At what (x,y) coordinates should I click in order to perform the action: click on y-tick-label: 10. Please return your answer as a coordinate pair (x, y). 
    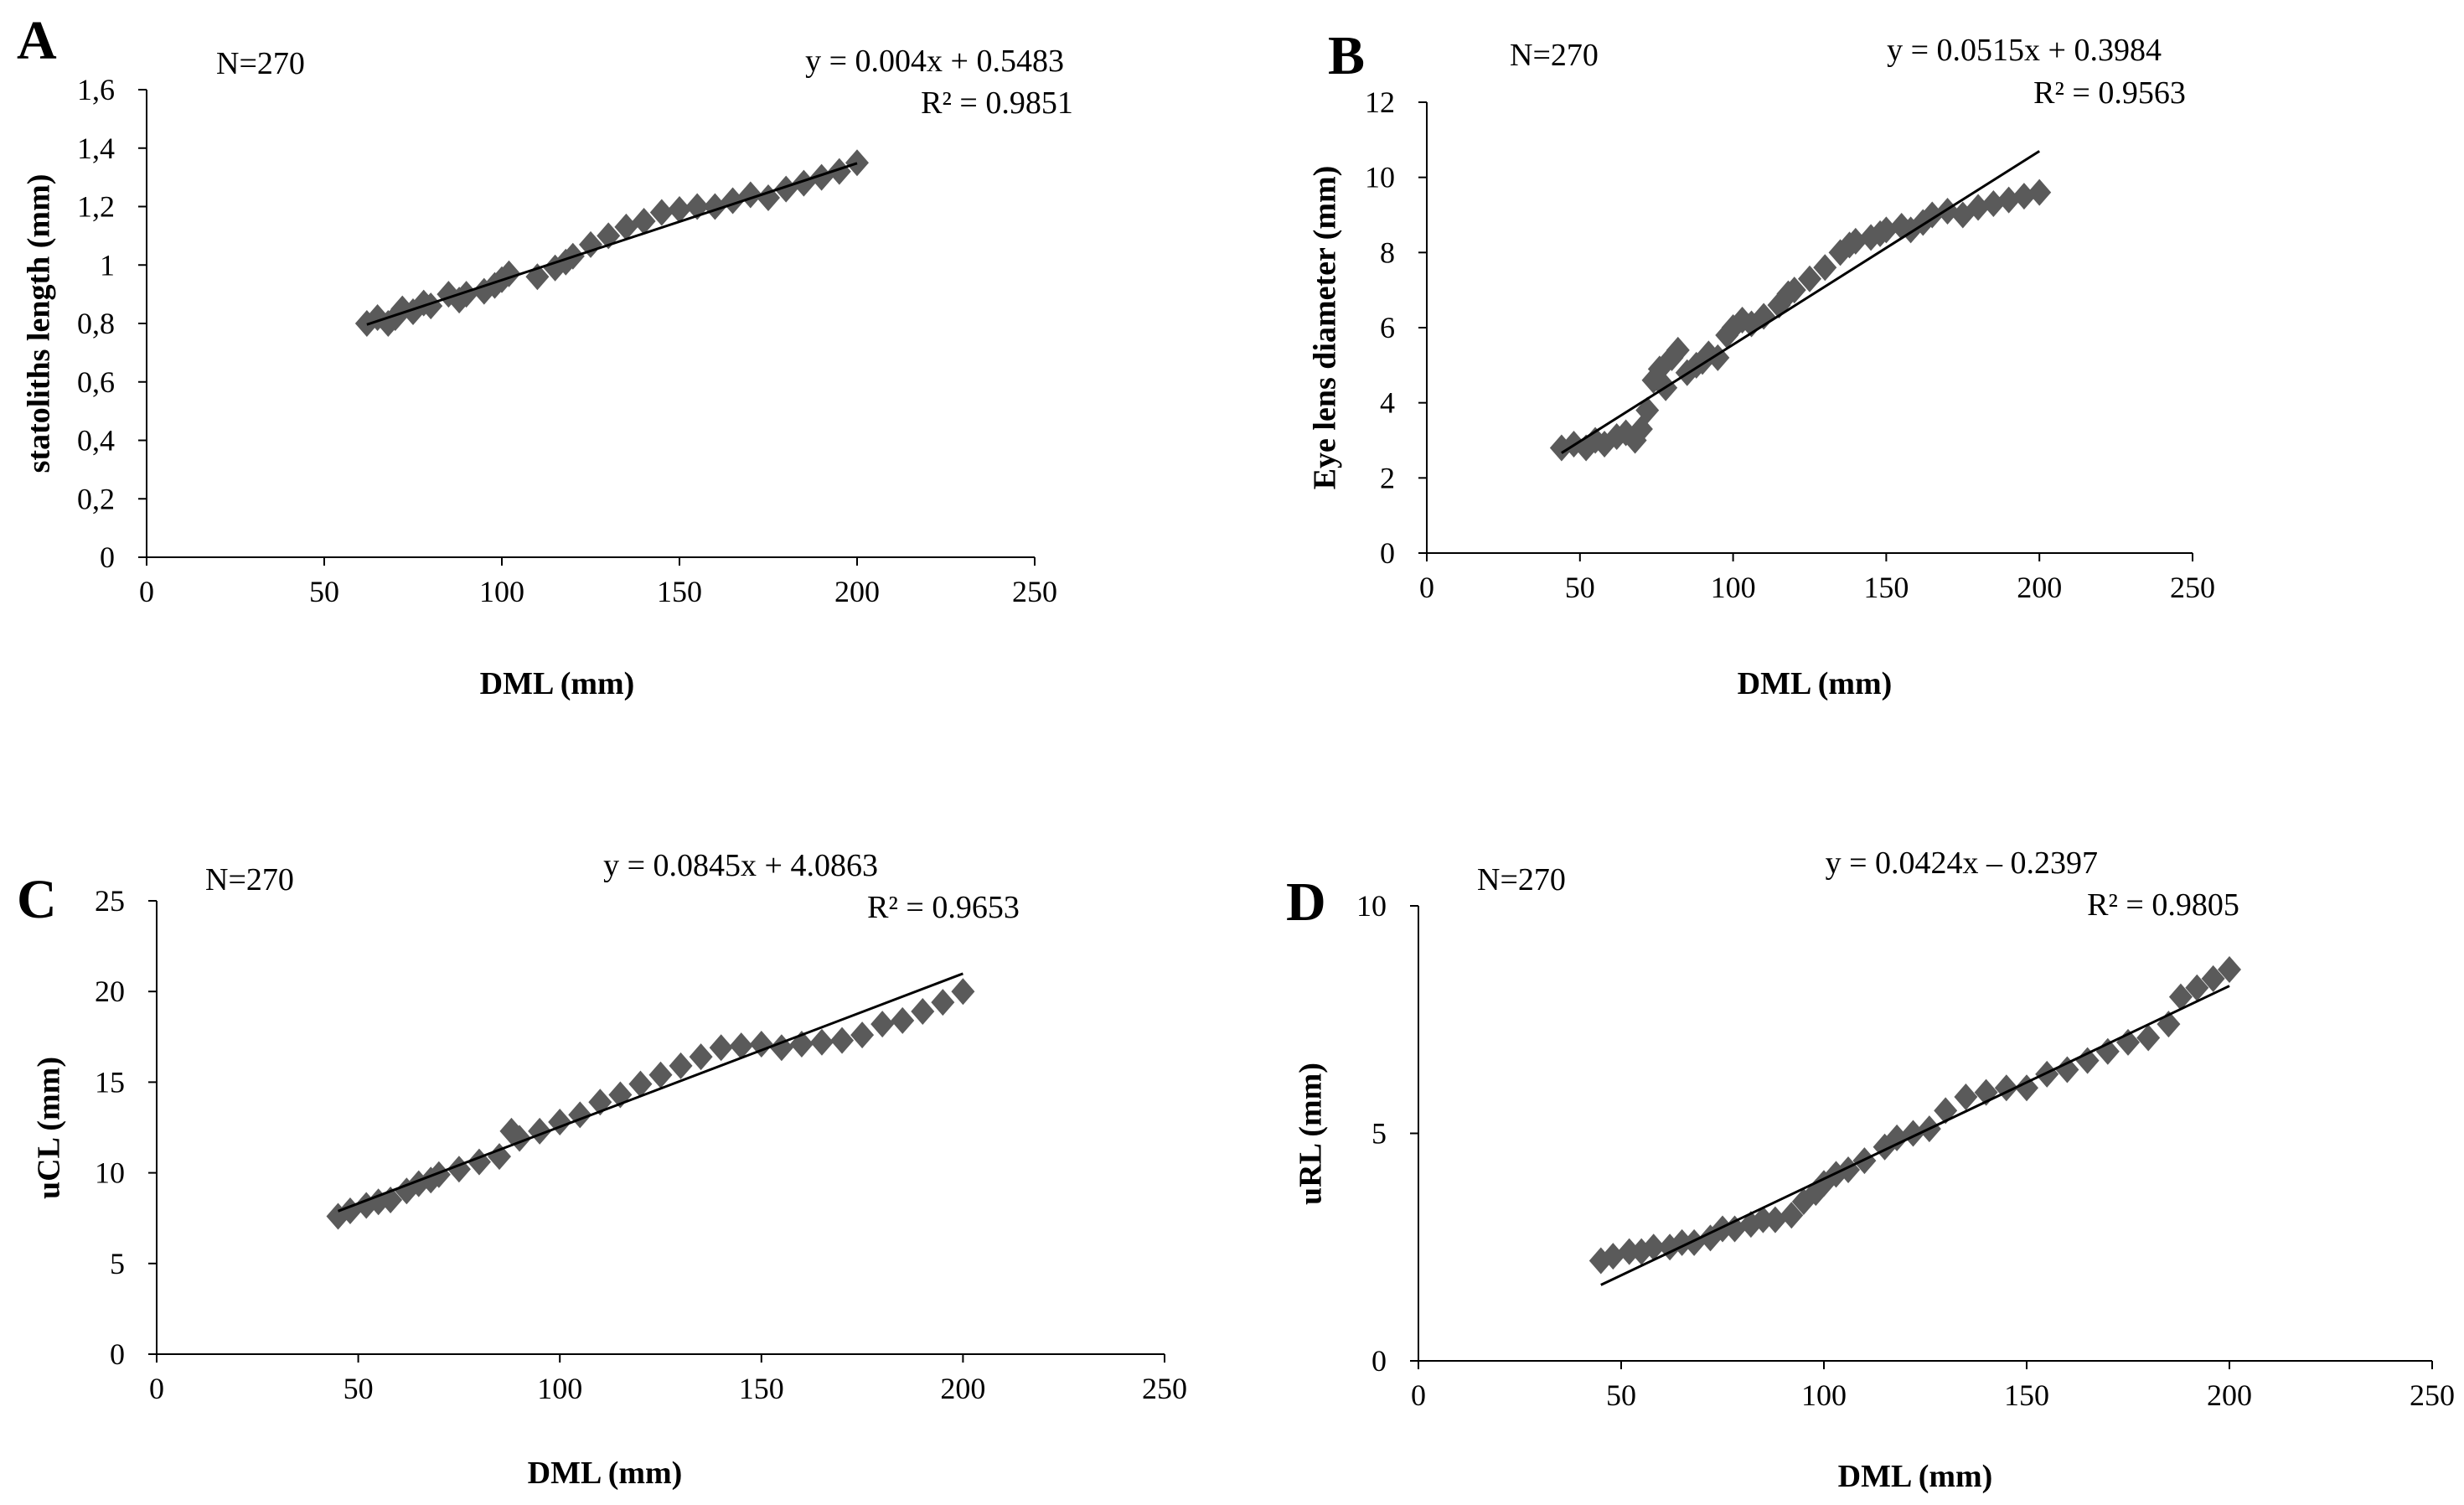
    Looking at the image, I should click on (110, 1173).